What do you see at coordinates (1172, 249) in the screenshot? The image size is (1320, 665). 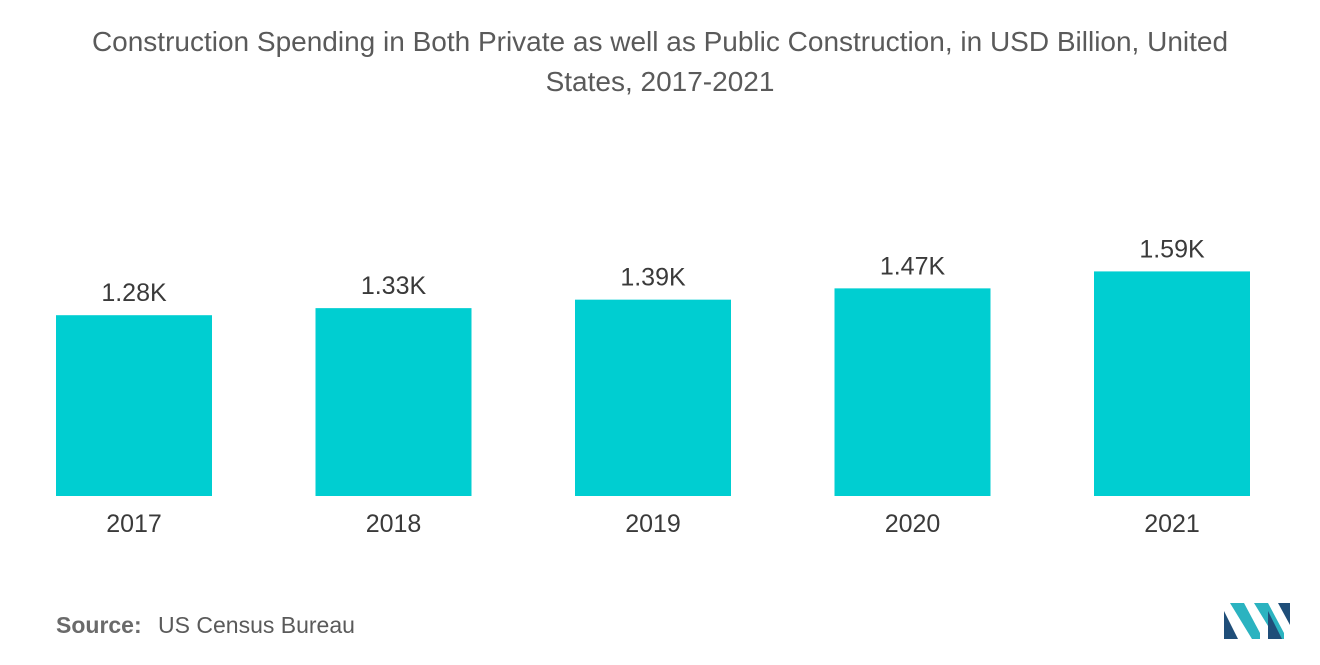 I see `value-label-2021: 1.59K` at bounding box center [1172, 249].